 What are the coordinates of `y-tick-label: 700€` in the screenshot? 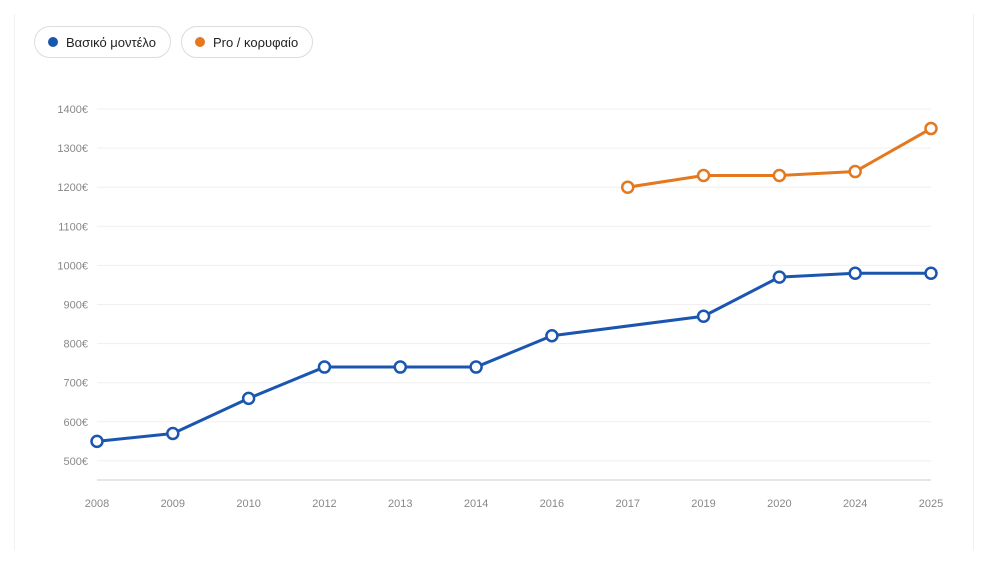 It's located at (76, 384).